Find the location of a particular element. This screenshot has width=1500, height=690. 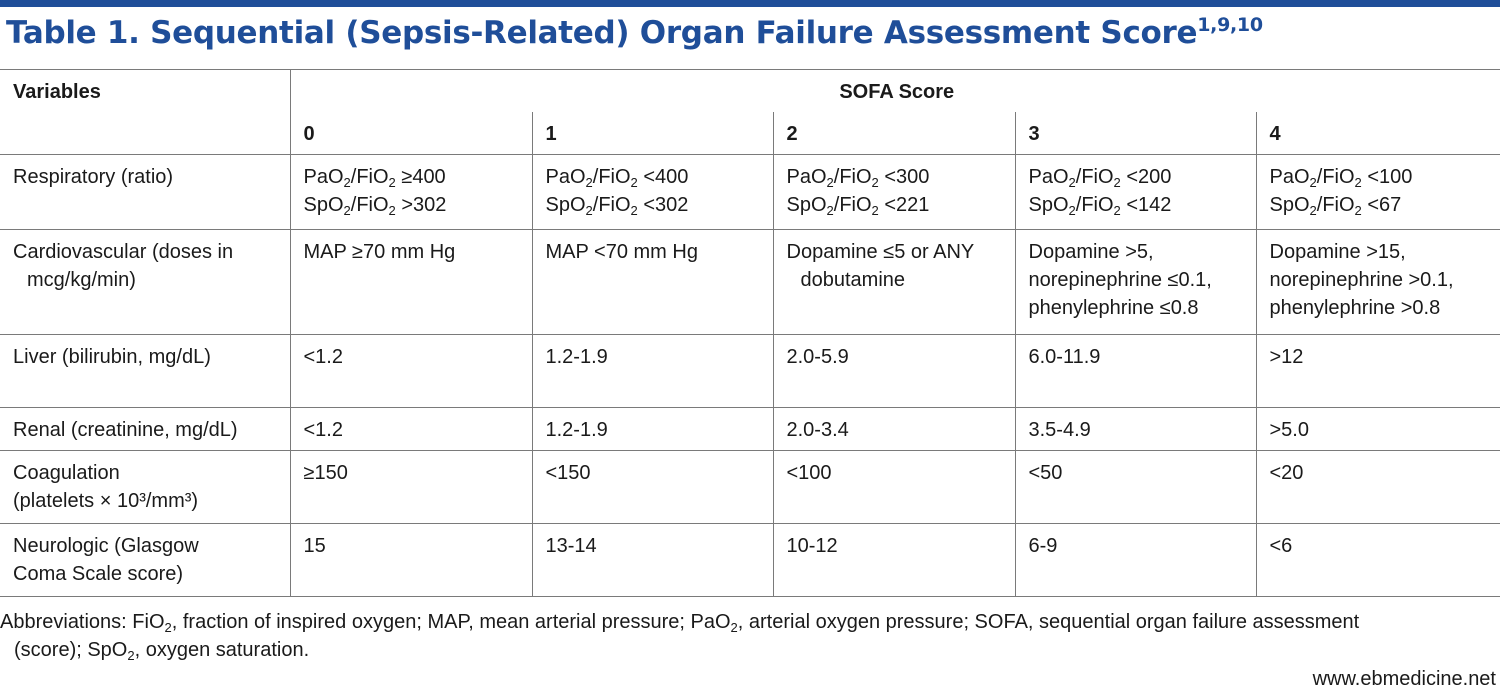

cell-line: SpO2/FiO2 >302 is located at coordinates (413, 205).